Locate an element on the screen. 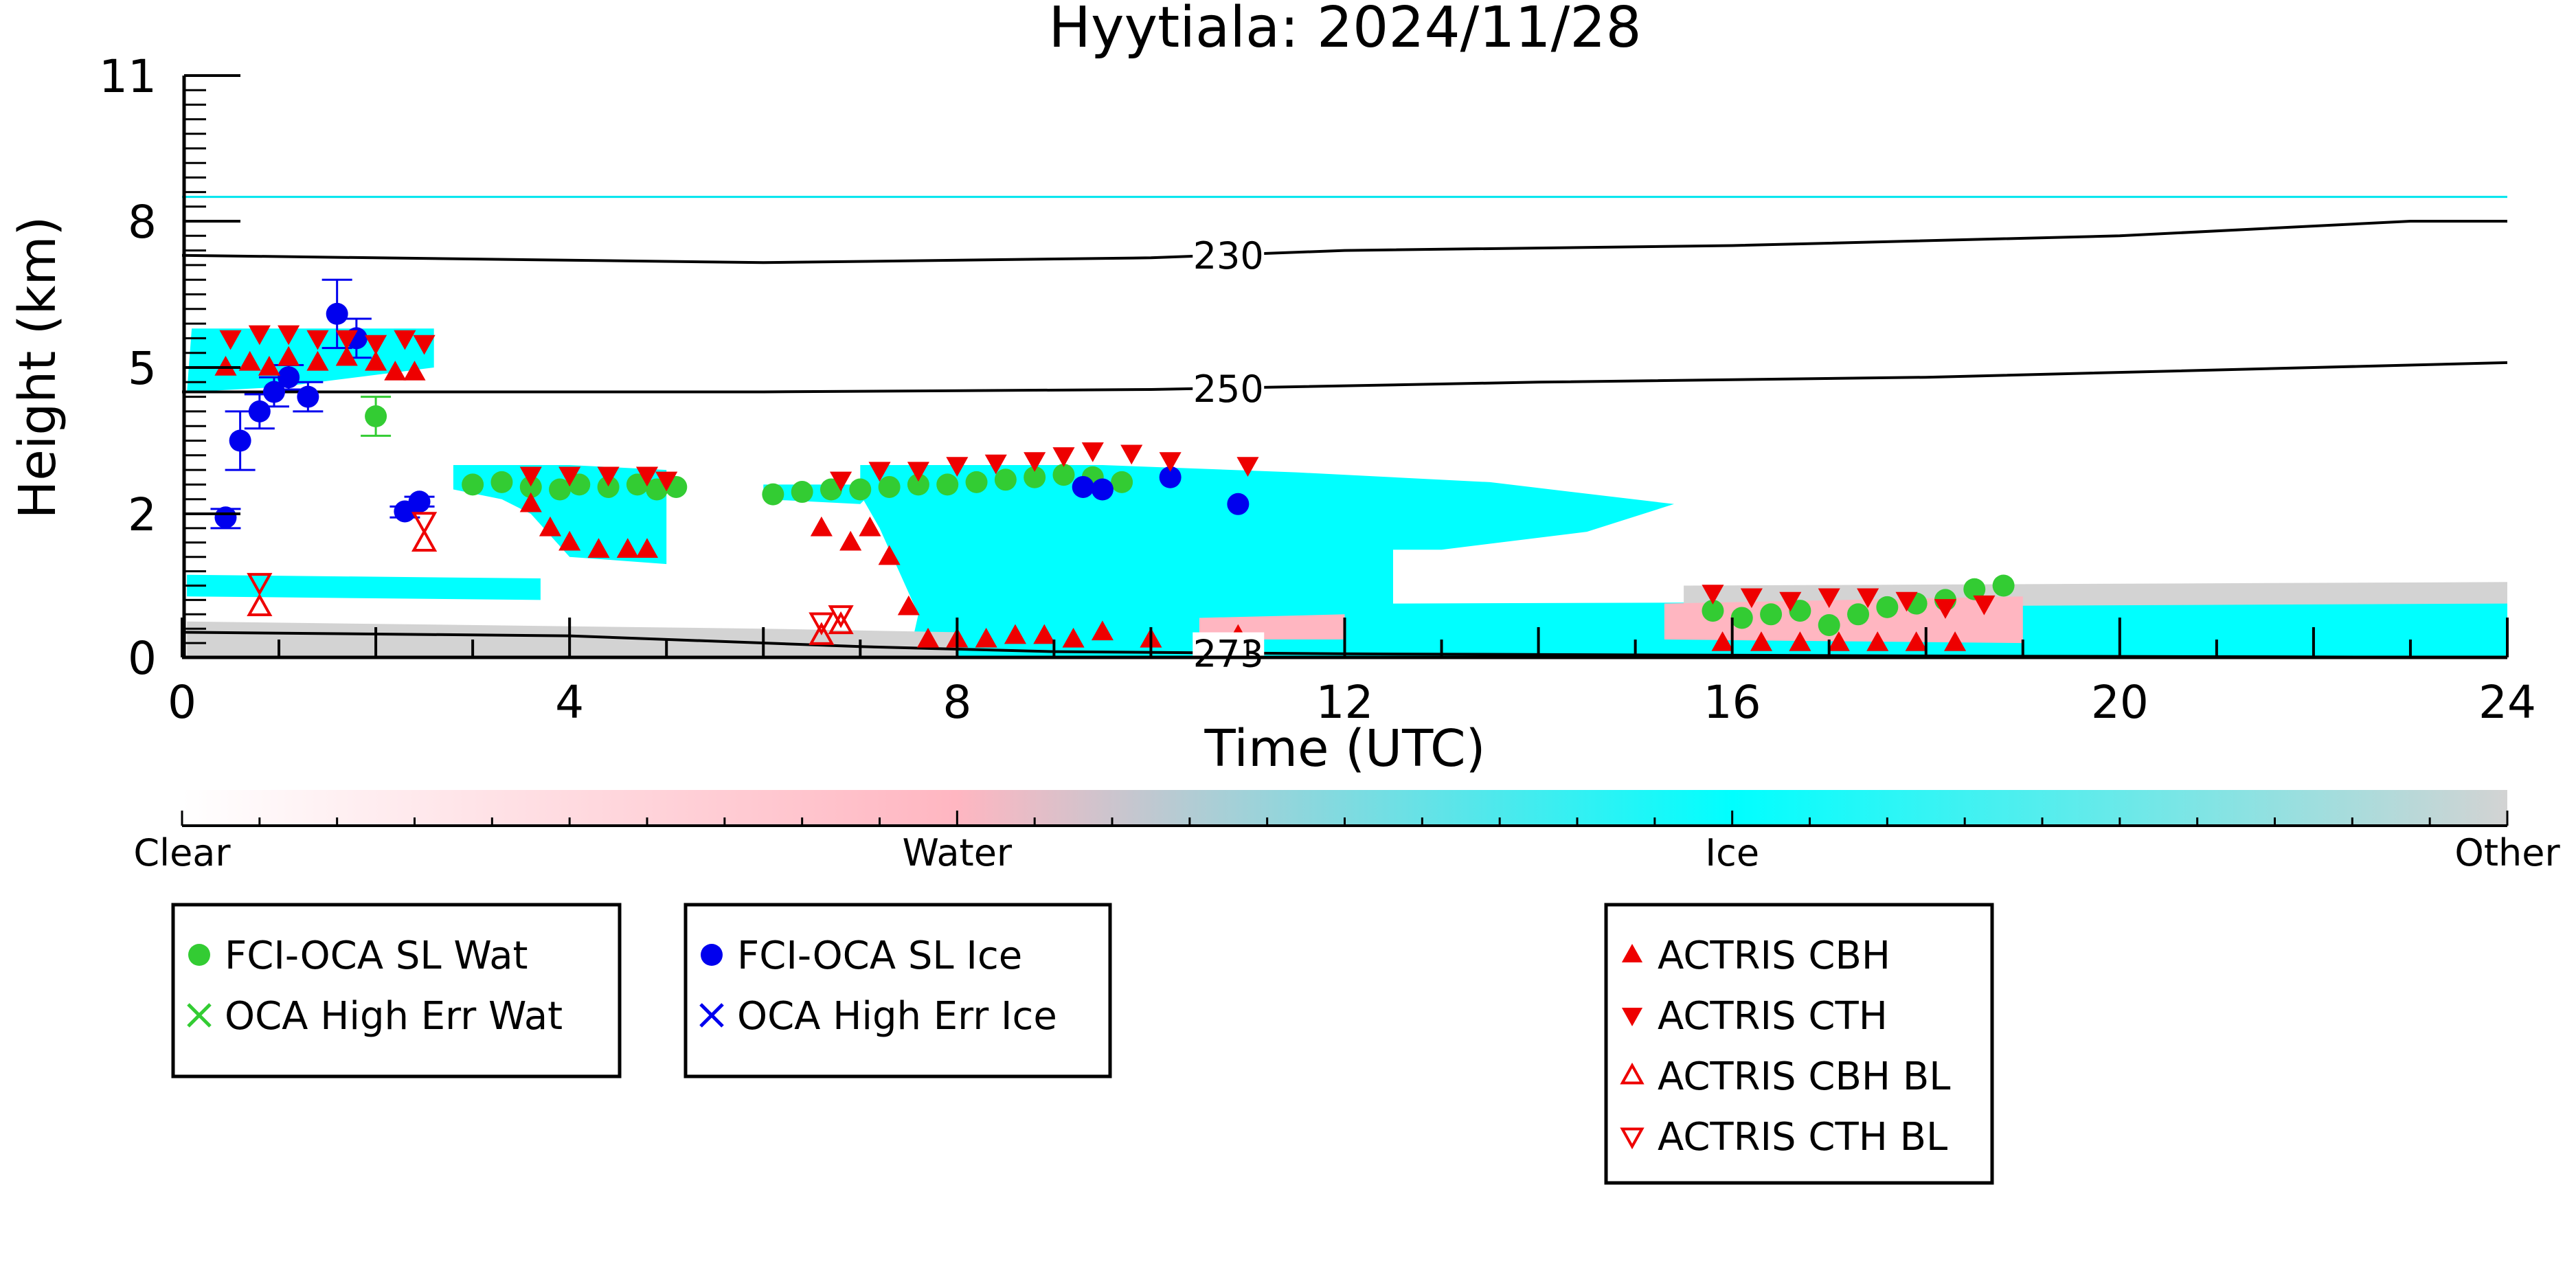 This screenshot has height=1288, width=2576. phase-colorbar: Clear Water Ice Other is located at coordinates (1346, 832).